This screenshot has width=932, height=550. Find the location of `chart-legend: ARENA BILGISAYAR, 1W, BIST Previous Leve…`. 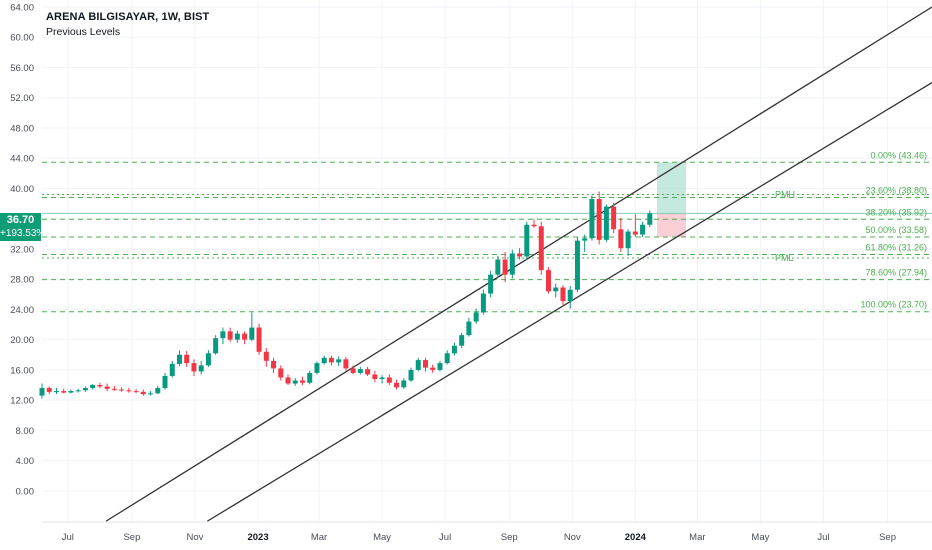

chart-legend: ARENA BILGISAYAR, 1W, BIST Previous Leve… is located at coordinates (127, 25).